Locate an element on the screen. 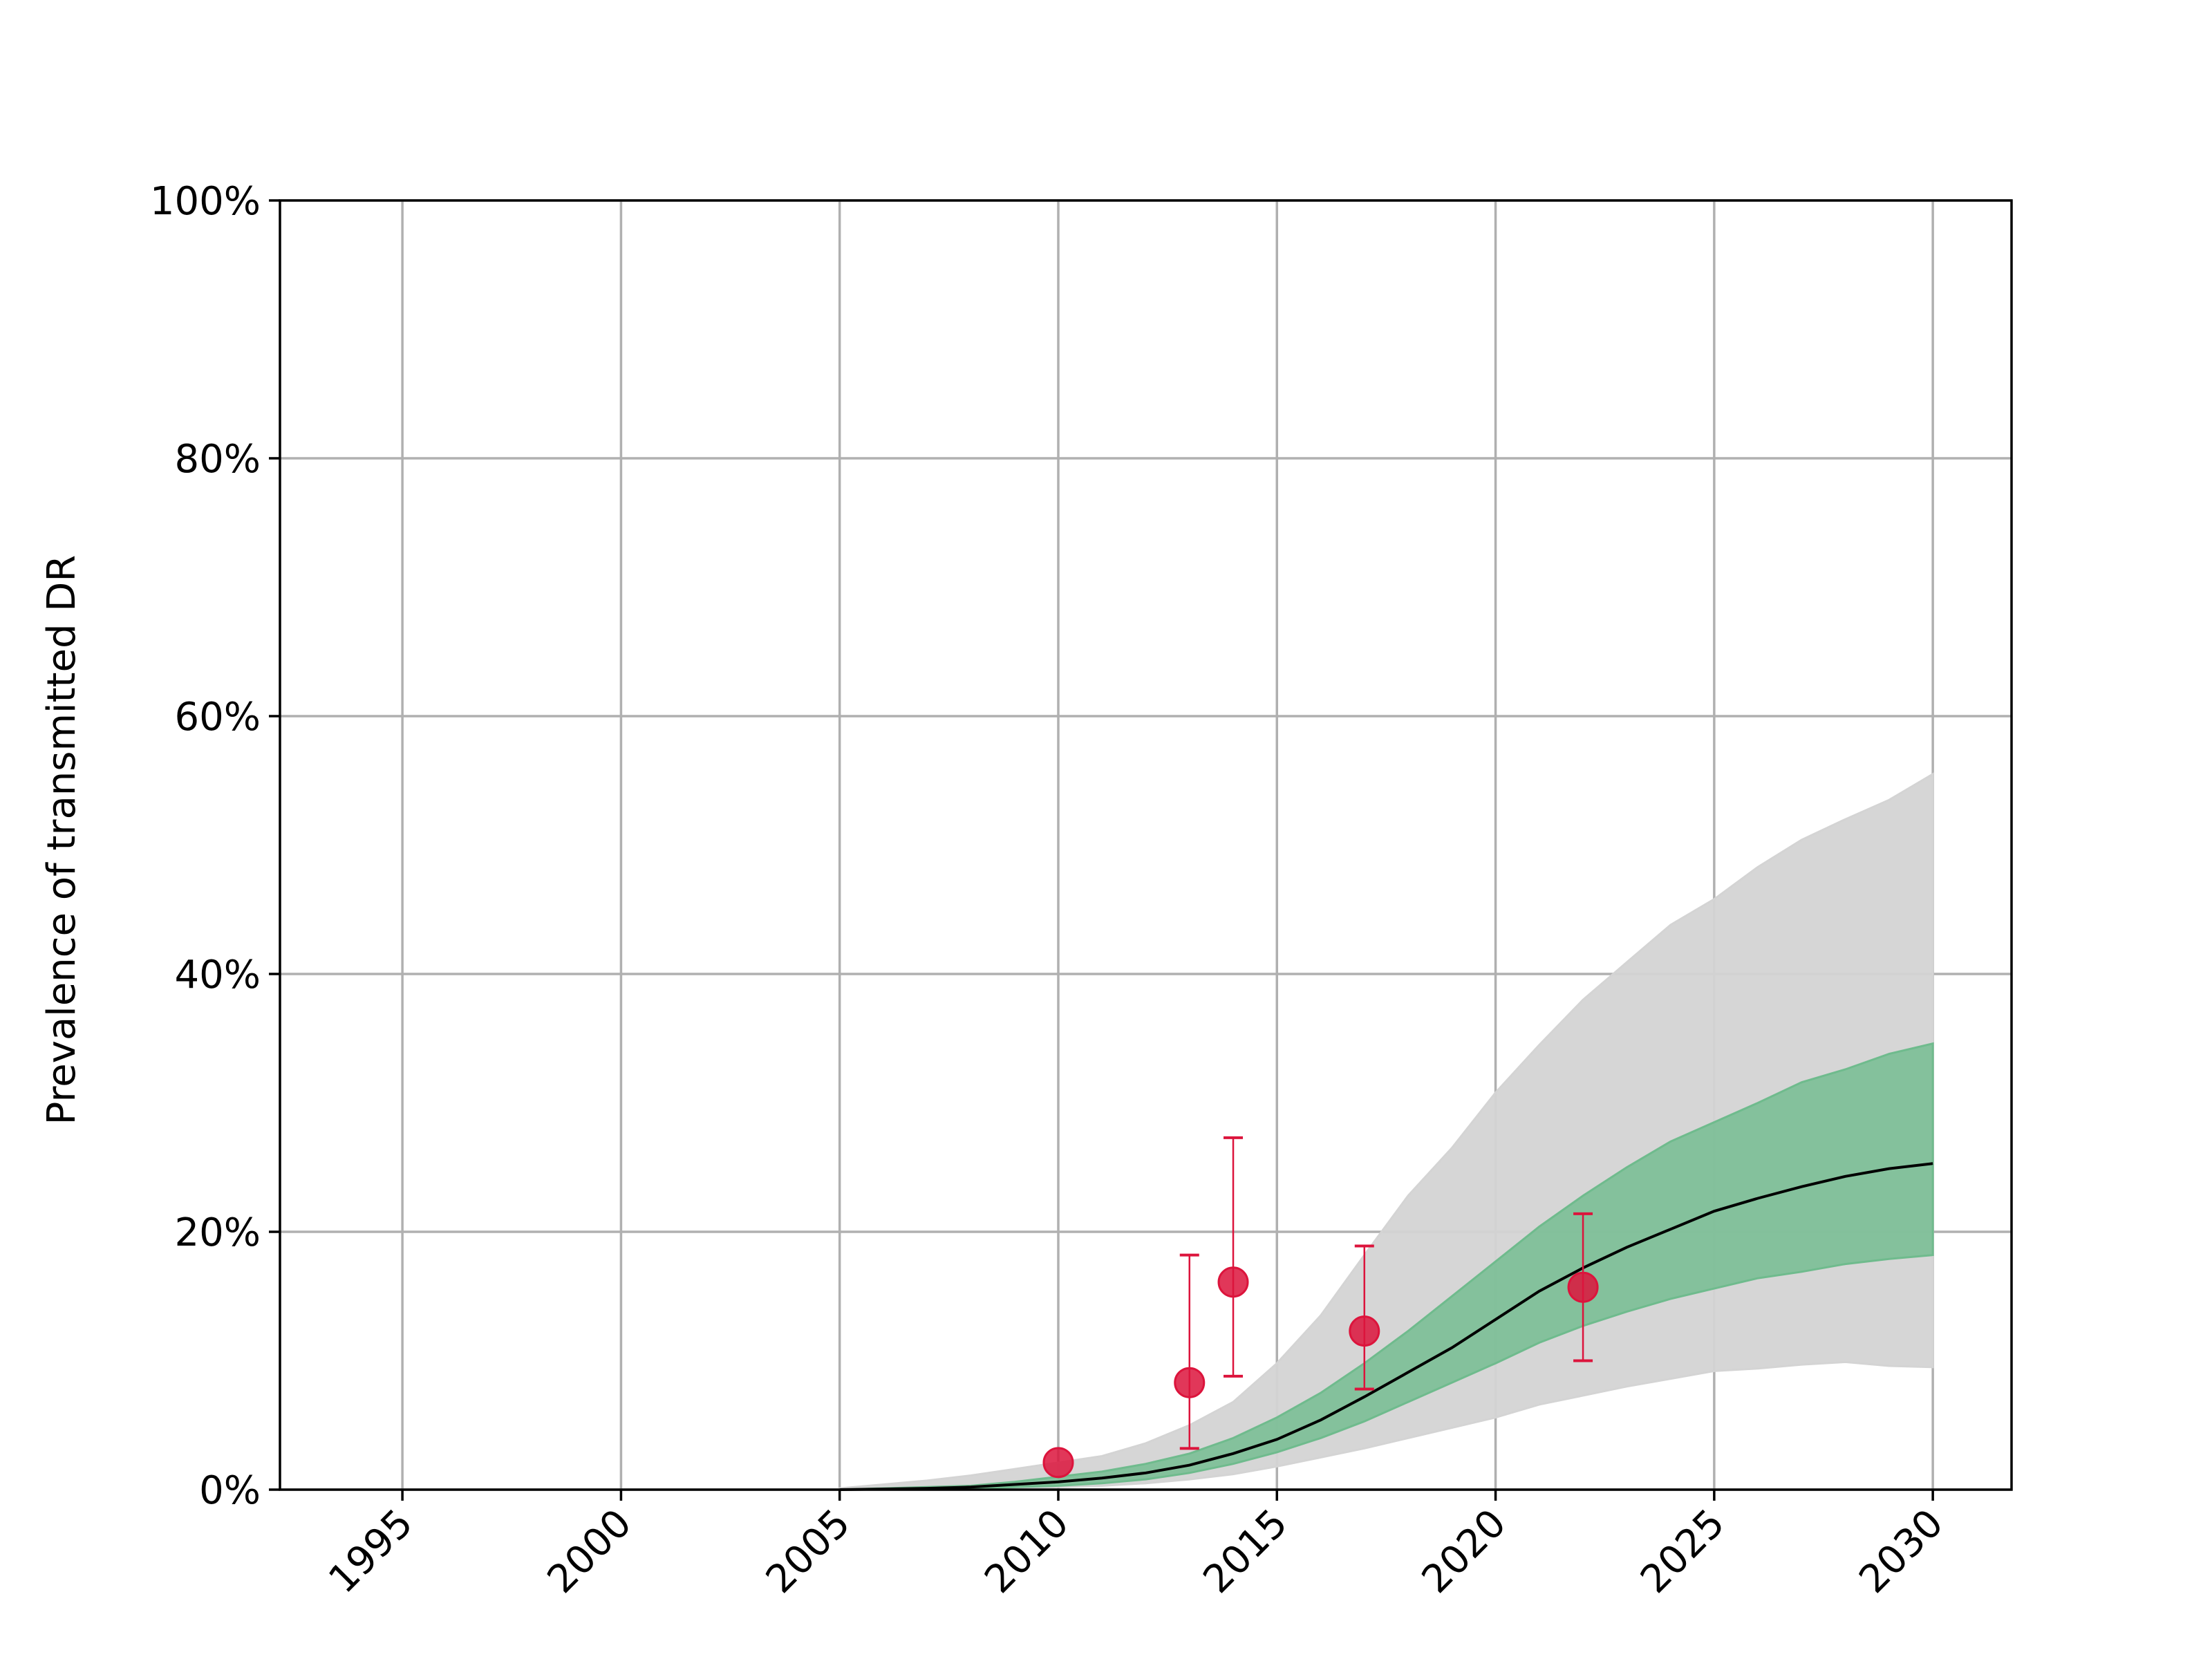  y-tick-label: 40% is located at coordinates (218, 975).